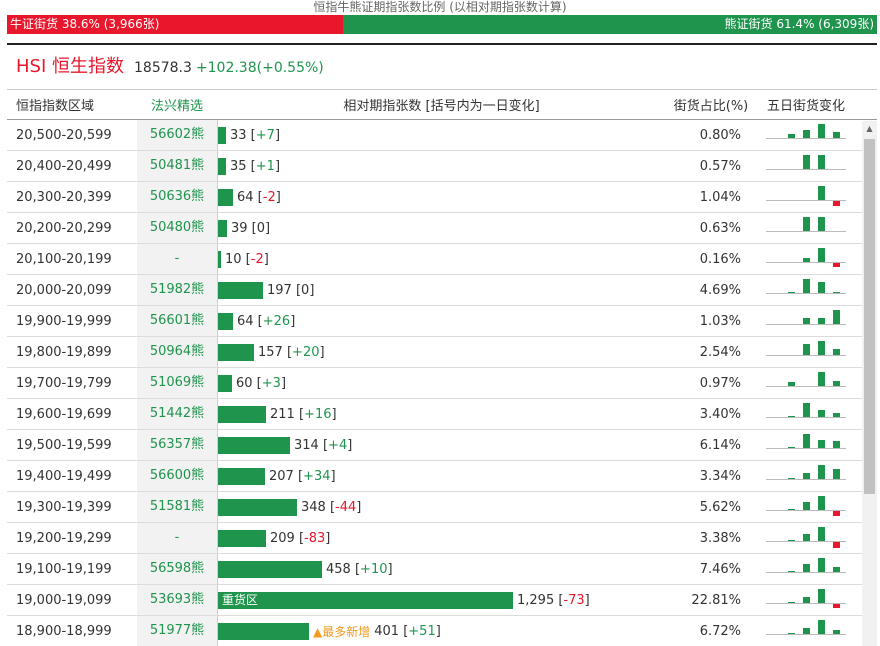 The image size is (880, 646). I want to click on pick-cell: 51069熊, so click(177, 383).